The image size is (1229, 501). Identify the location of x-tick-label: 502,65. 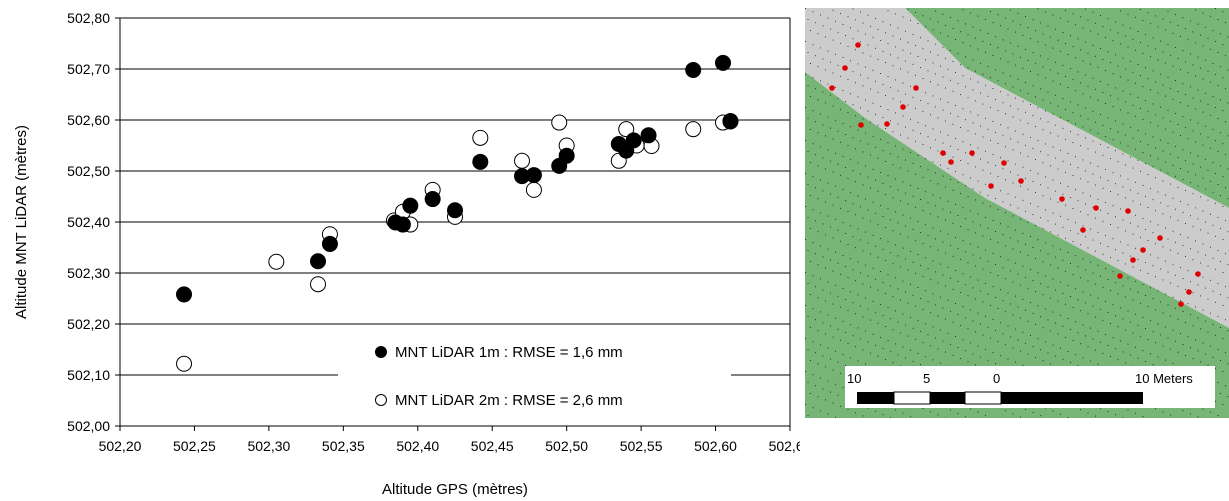
(784, 446).